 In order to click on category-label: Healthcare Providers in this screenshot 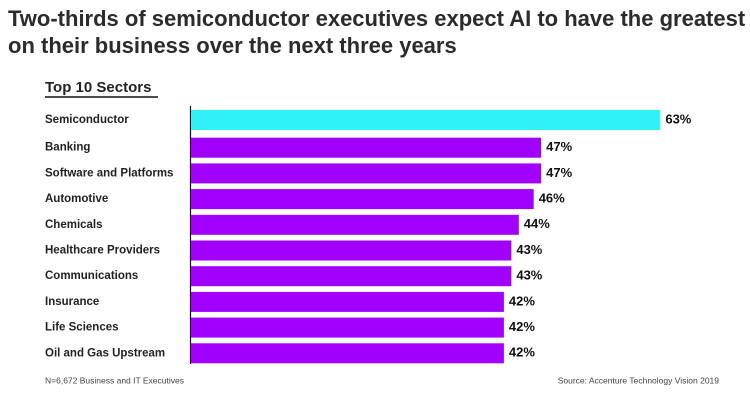, I will do `click(102, 251)`.